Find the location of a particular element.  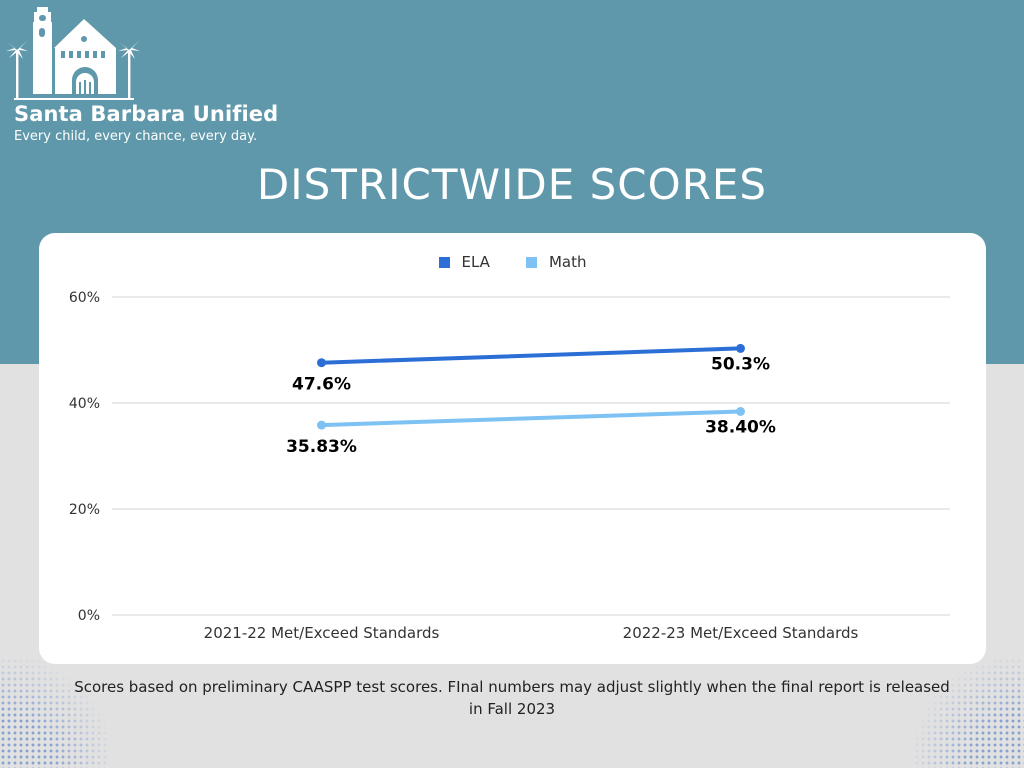

legend-label-ela: ELA is located at coordinates (475, 262).